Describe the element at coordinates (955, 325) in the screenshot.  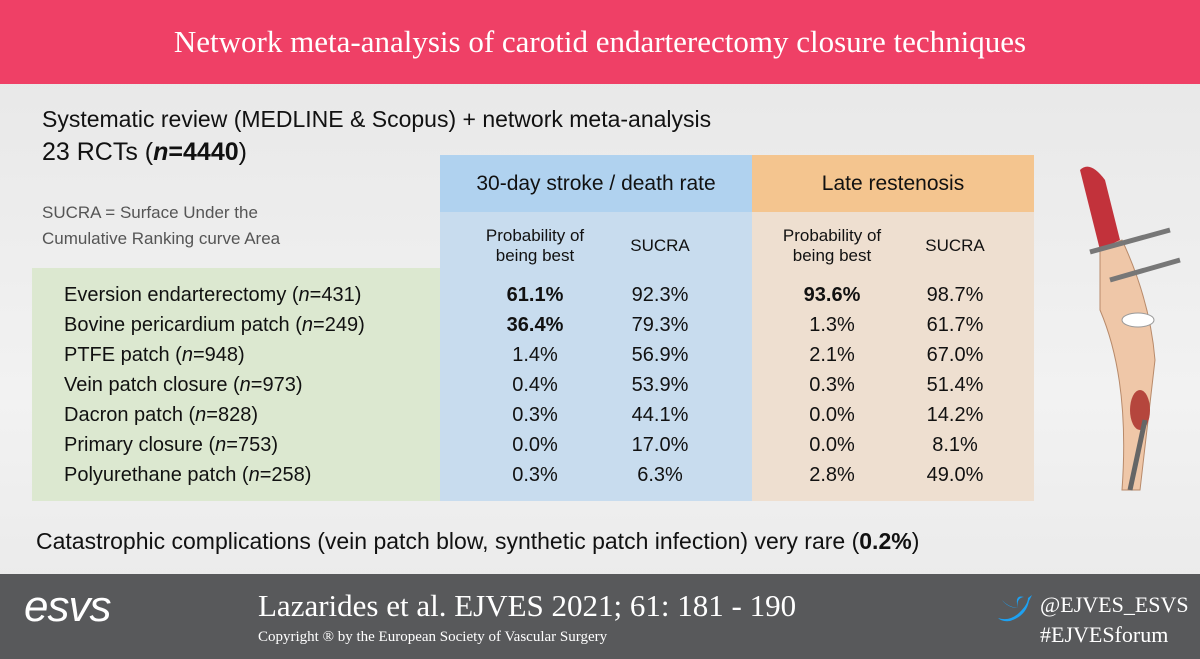
I see `value-cell: 61.7%` at that location.